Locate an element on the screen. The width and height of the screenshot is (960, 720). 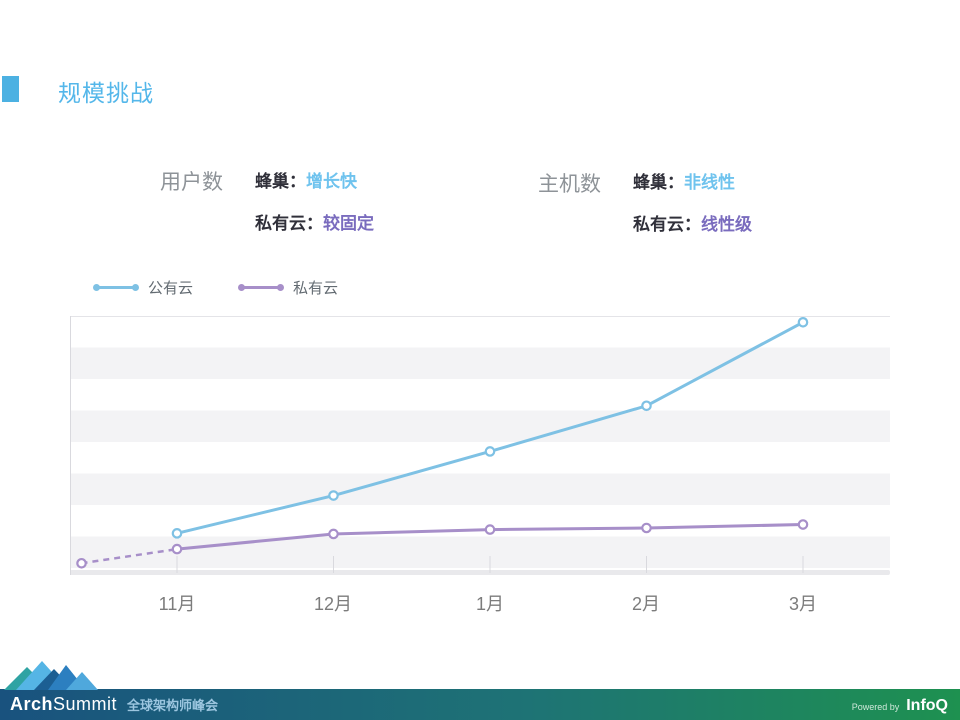
info-row-honeycomb-hosts: 蜂巢：非线性 is located at coordinates (692, 180).